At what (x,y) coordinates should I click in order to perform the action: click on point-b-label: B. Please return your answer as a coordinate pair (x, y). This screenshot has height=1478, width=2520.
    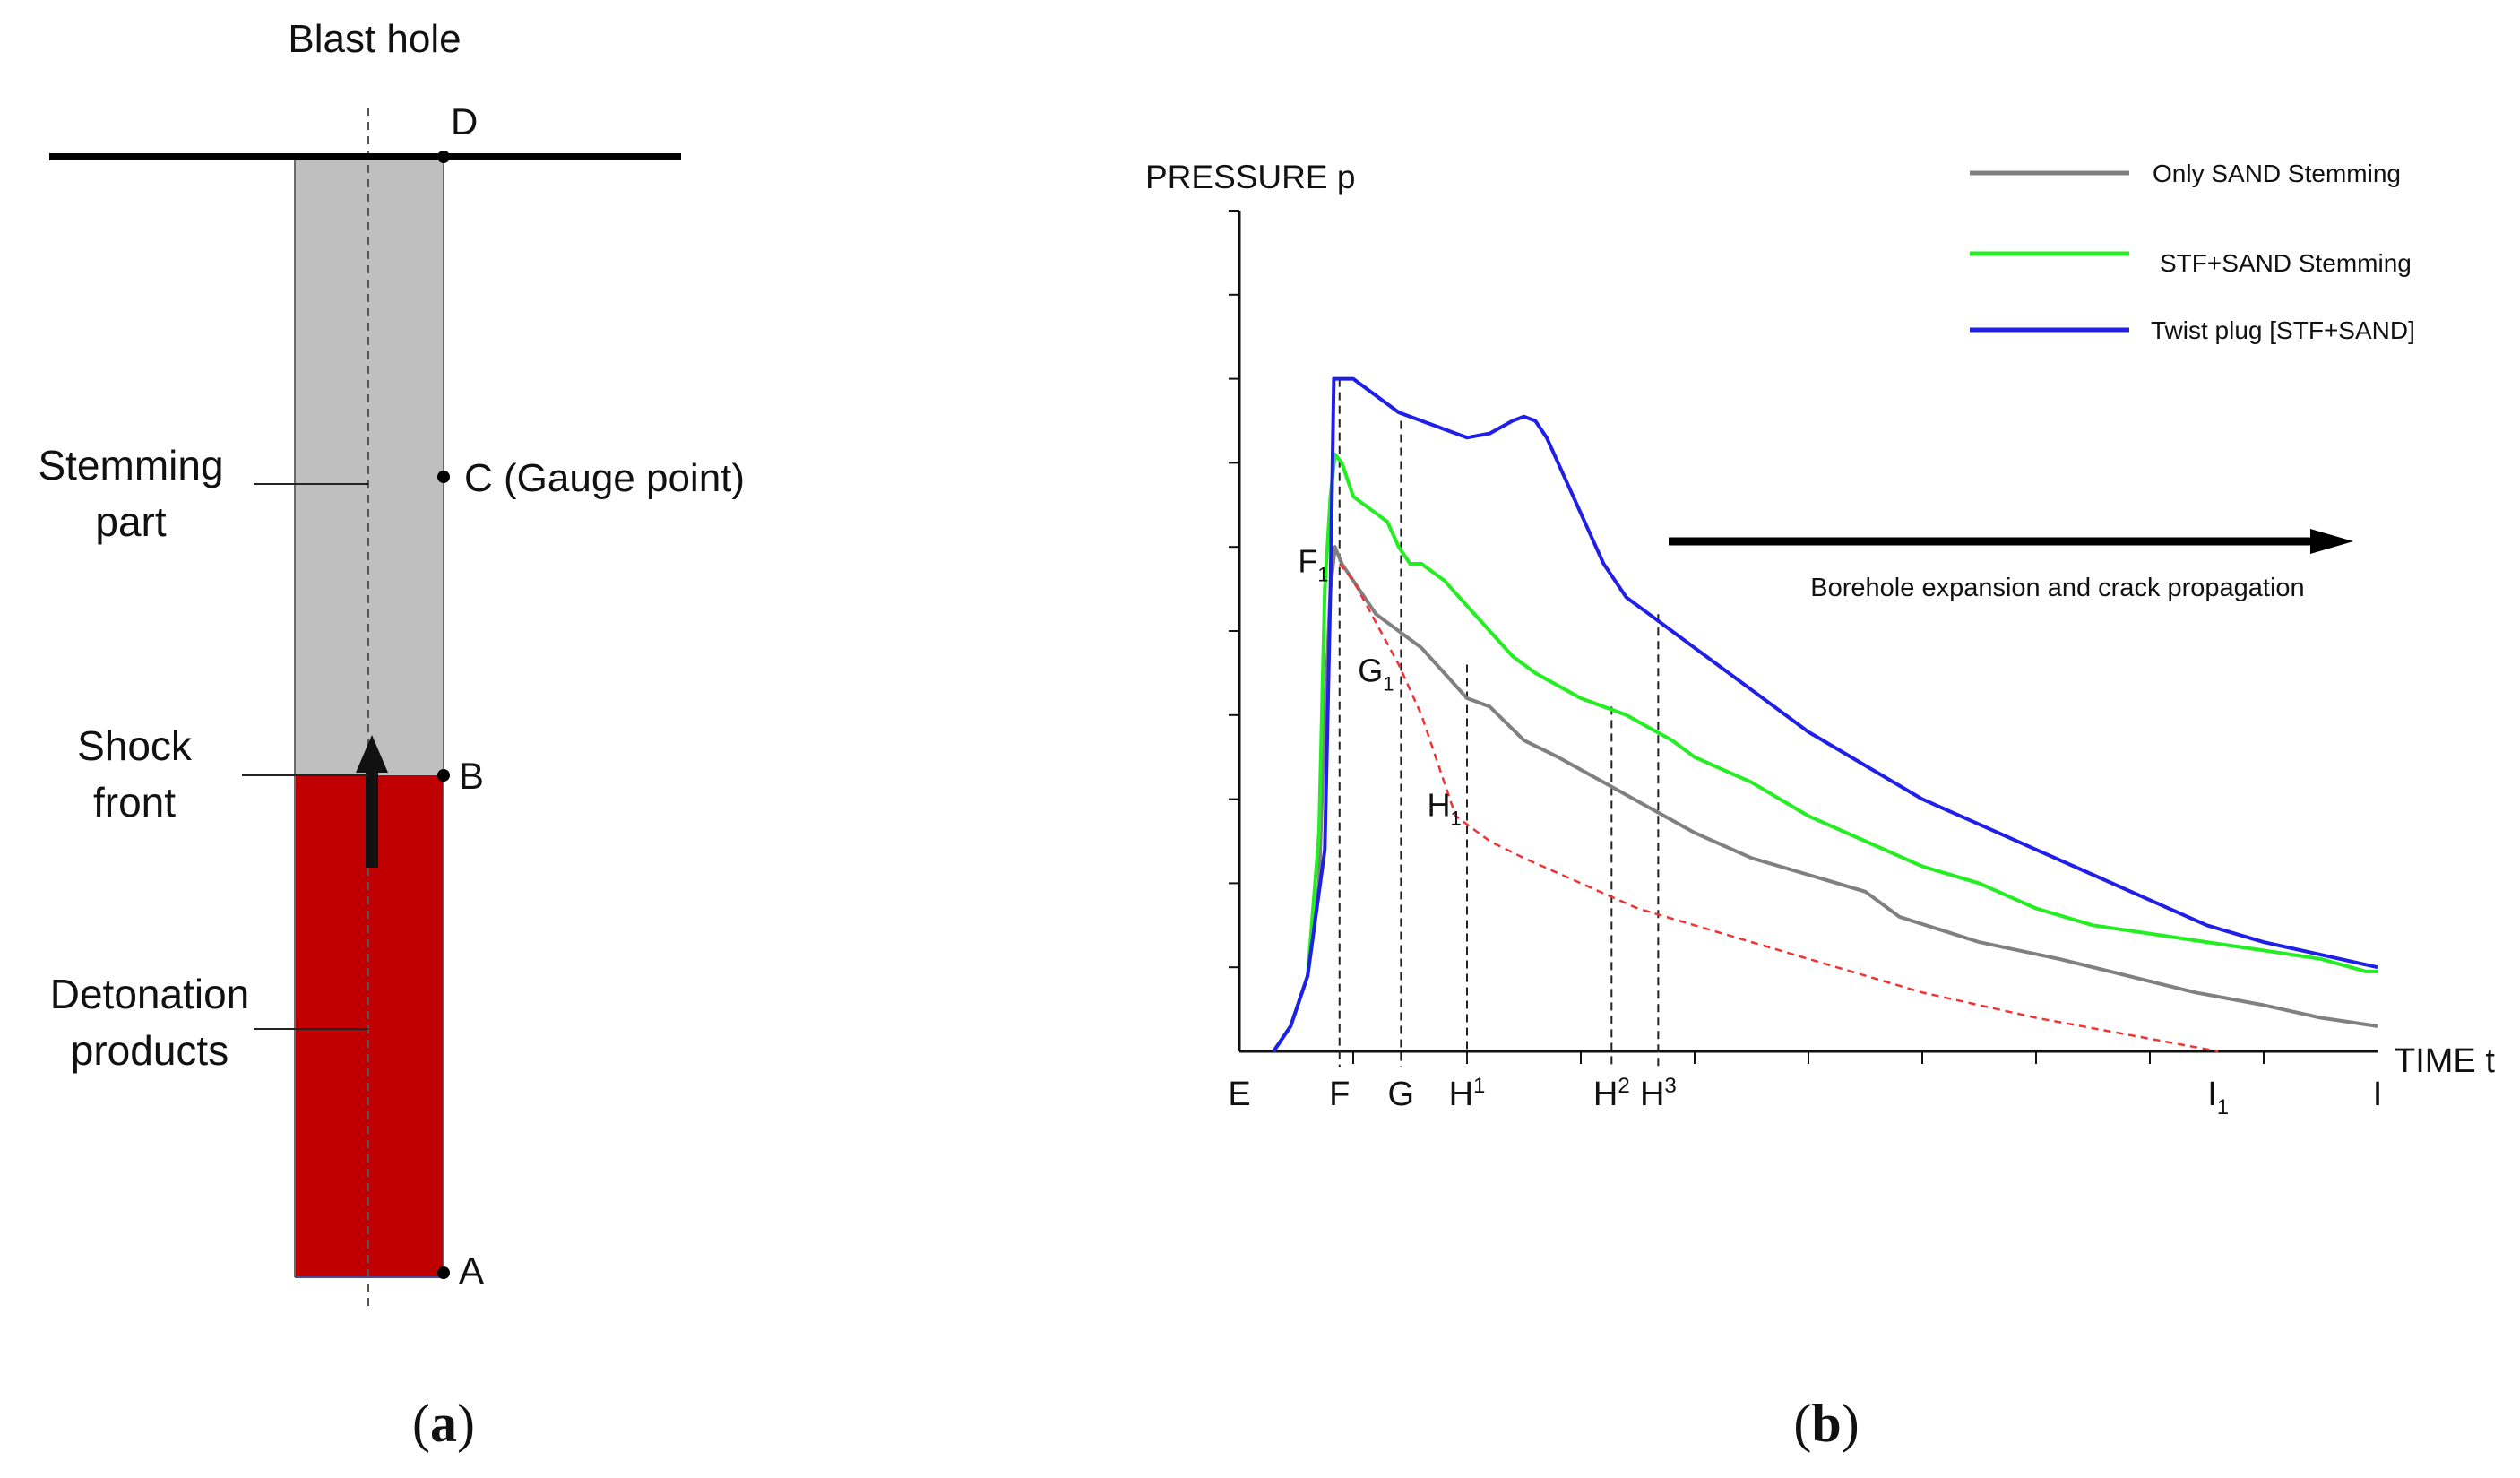
    Looking at the image, I should click on (471, 776).